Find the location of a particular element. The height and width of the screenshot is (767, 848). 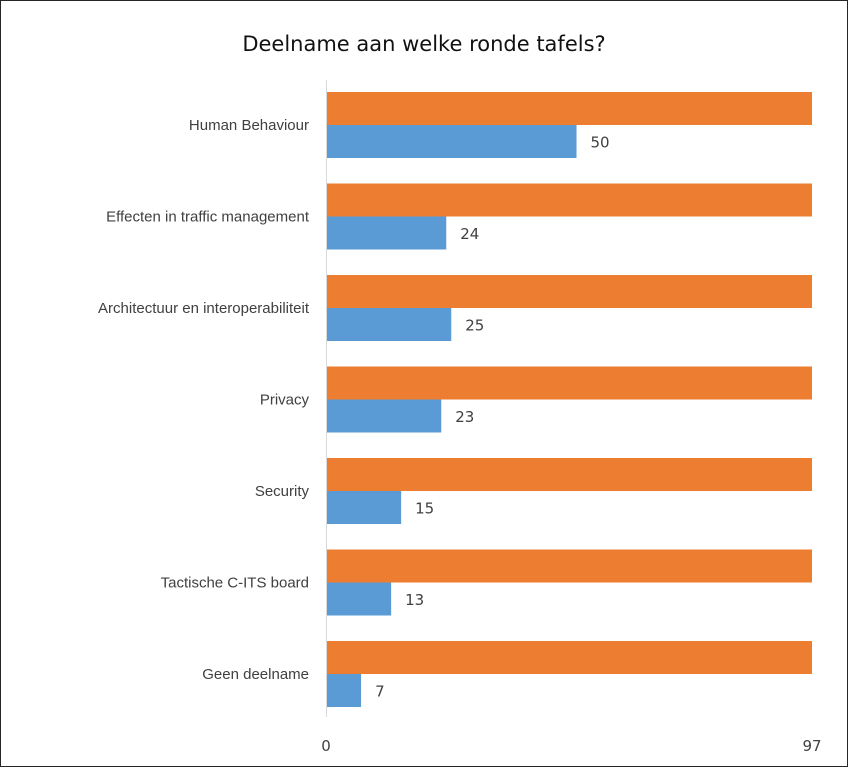

data-label: 50 is located at coordinates (600, 143).